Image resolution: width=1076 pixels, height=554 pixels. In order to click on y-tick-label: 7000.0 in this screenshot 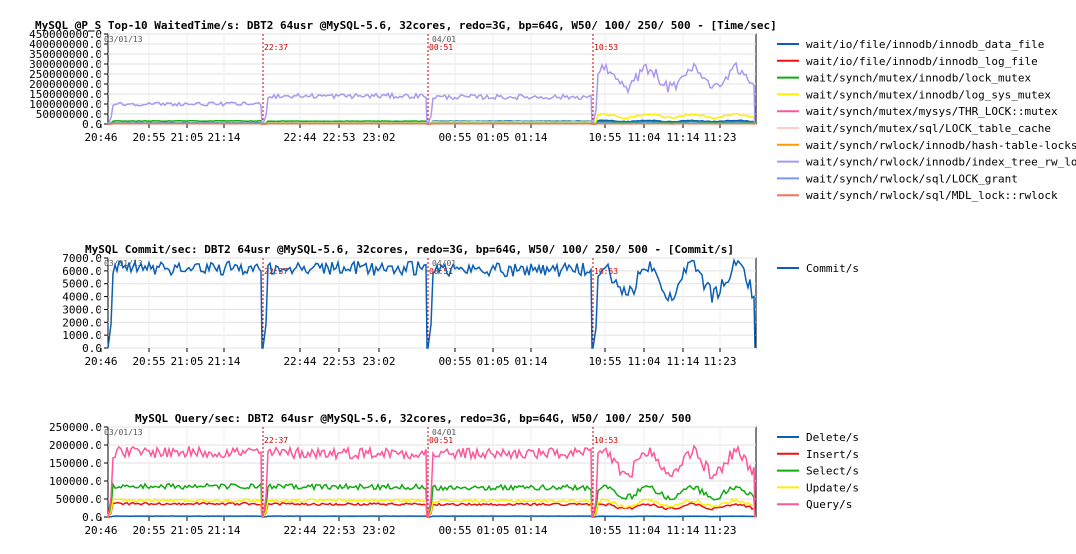, I will do `click(82, 258)`.